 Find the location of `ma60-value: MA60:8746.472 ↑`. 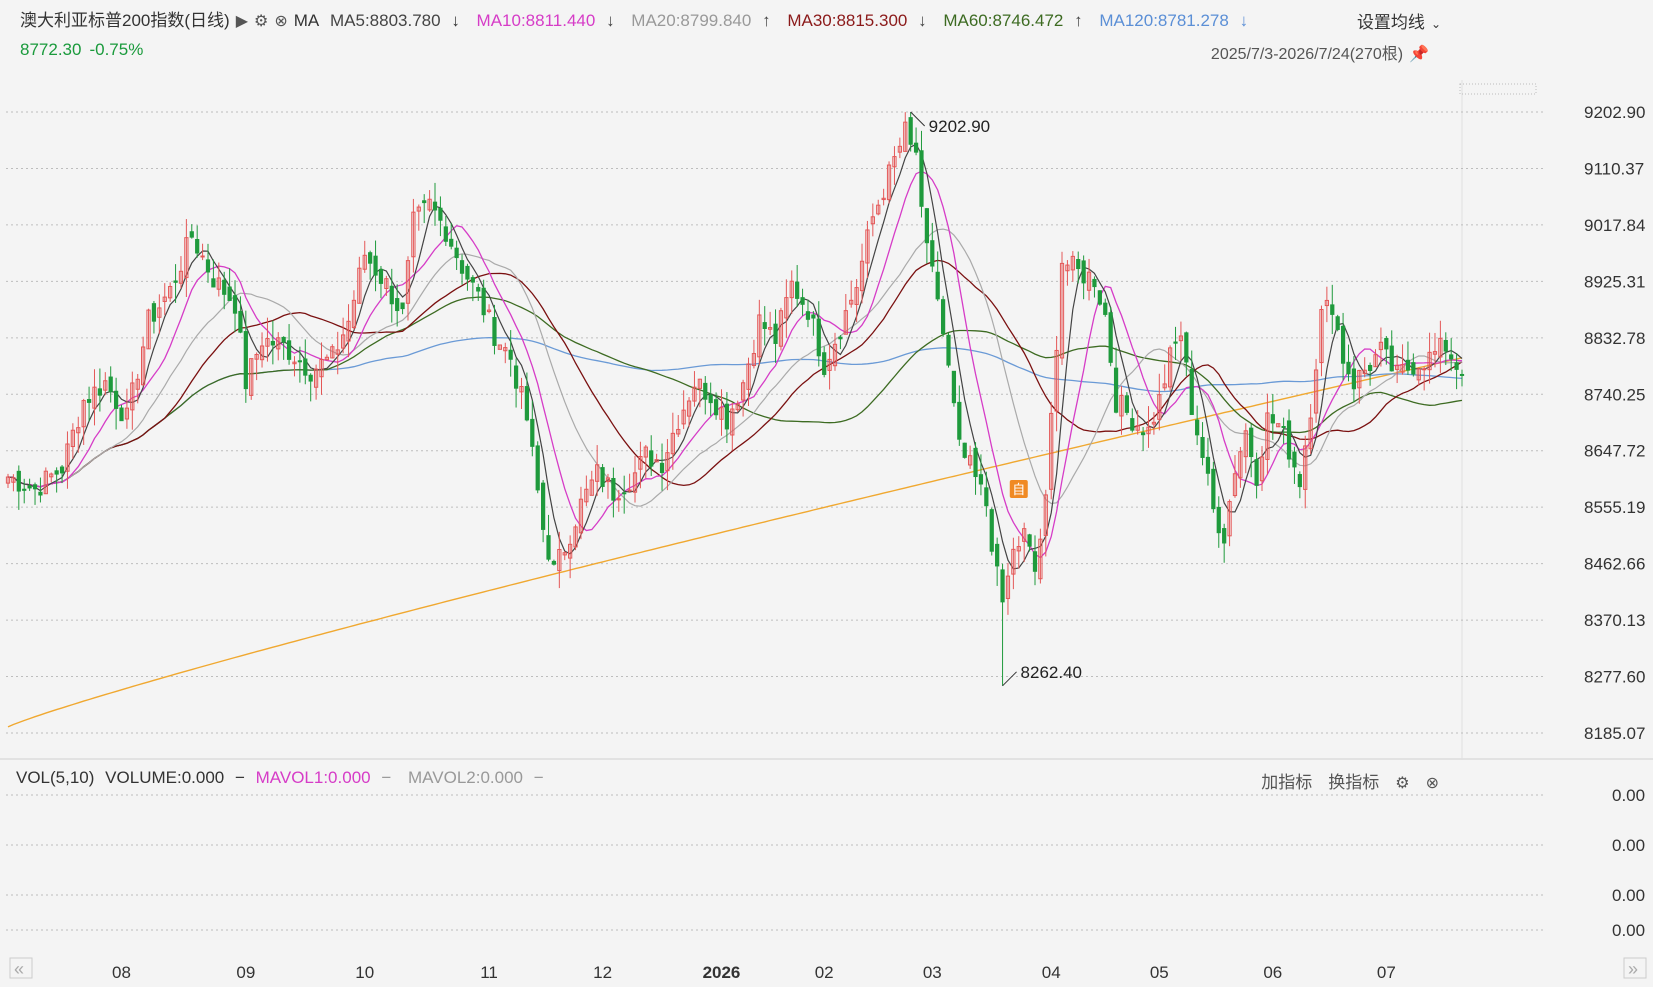

ma60-value: MA60:8746.472 ↑ is located at coordinates (1013, 20).